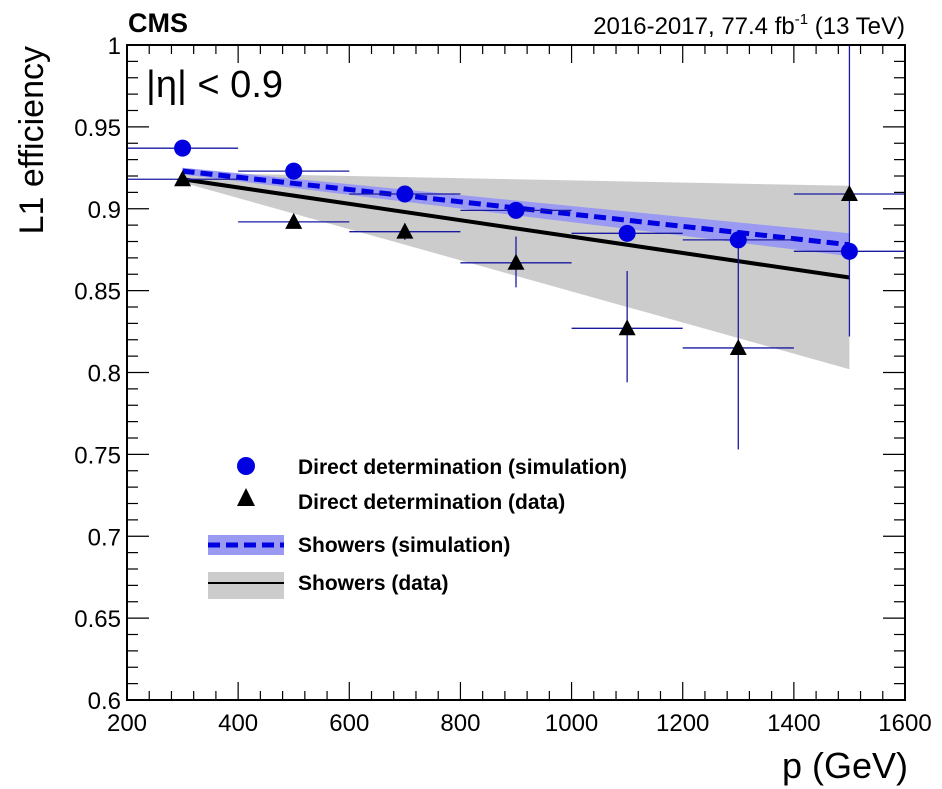 Image resolution: width=942 pixels, height=789 pixels. Describe the element at coordinates (404, 545) in the screenshot. I see `legend-label-sim-showers: Showers (simulation)` at that location.